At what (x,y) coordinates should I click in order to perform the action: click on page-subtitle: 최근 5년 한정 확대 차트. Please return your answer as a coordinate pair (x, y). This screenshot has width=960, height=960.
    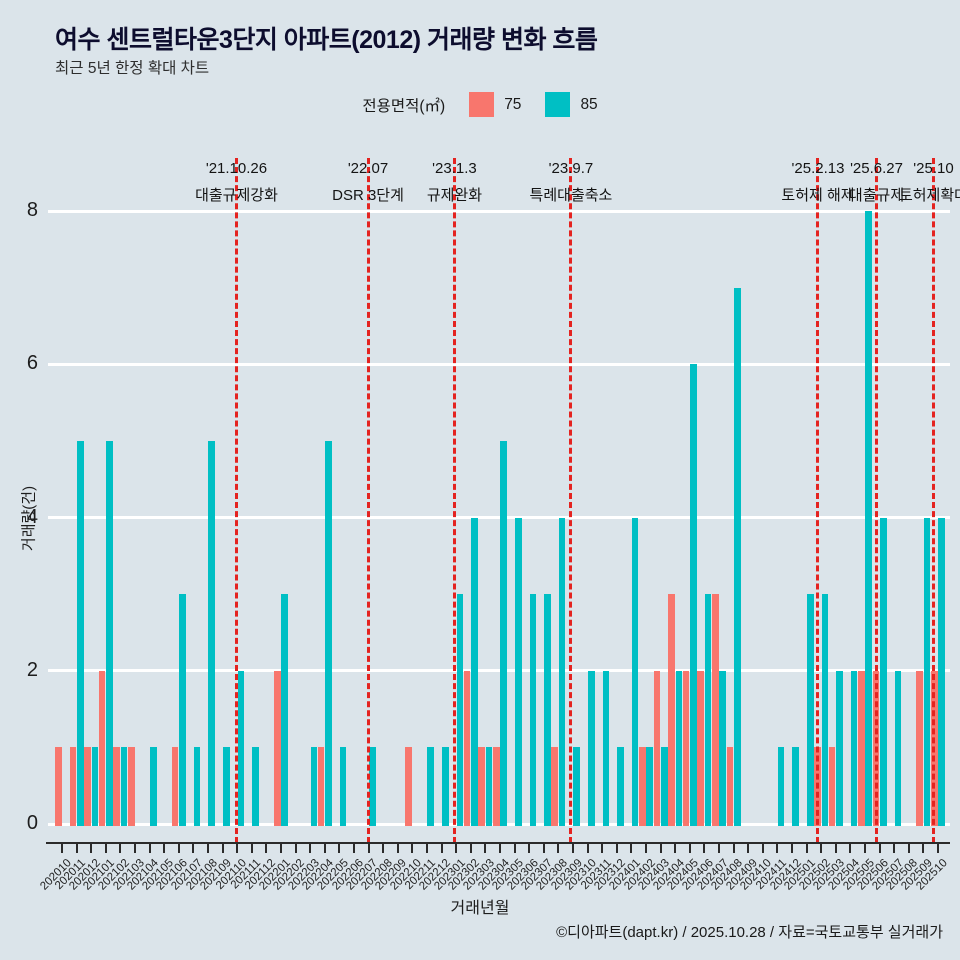
    Looking at the image, I should click on (132, 68).